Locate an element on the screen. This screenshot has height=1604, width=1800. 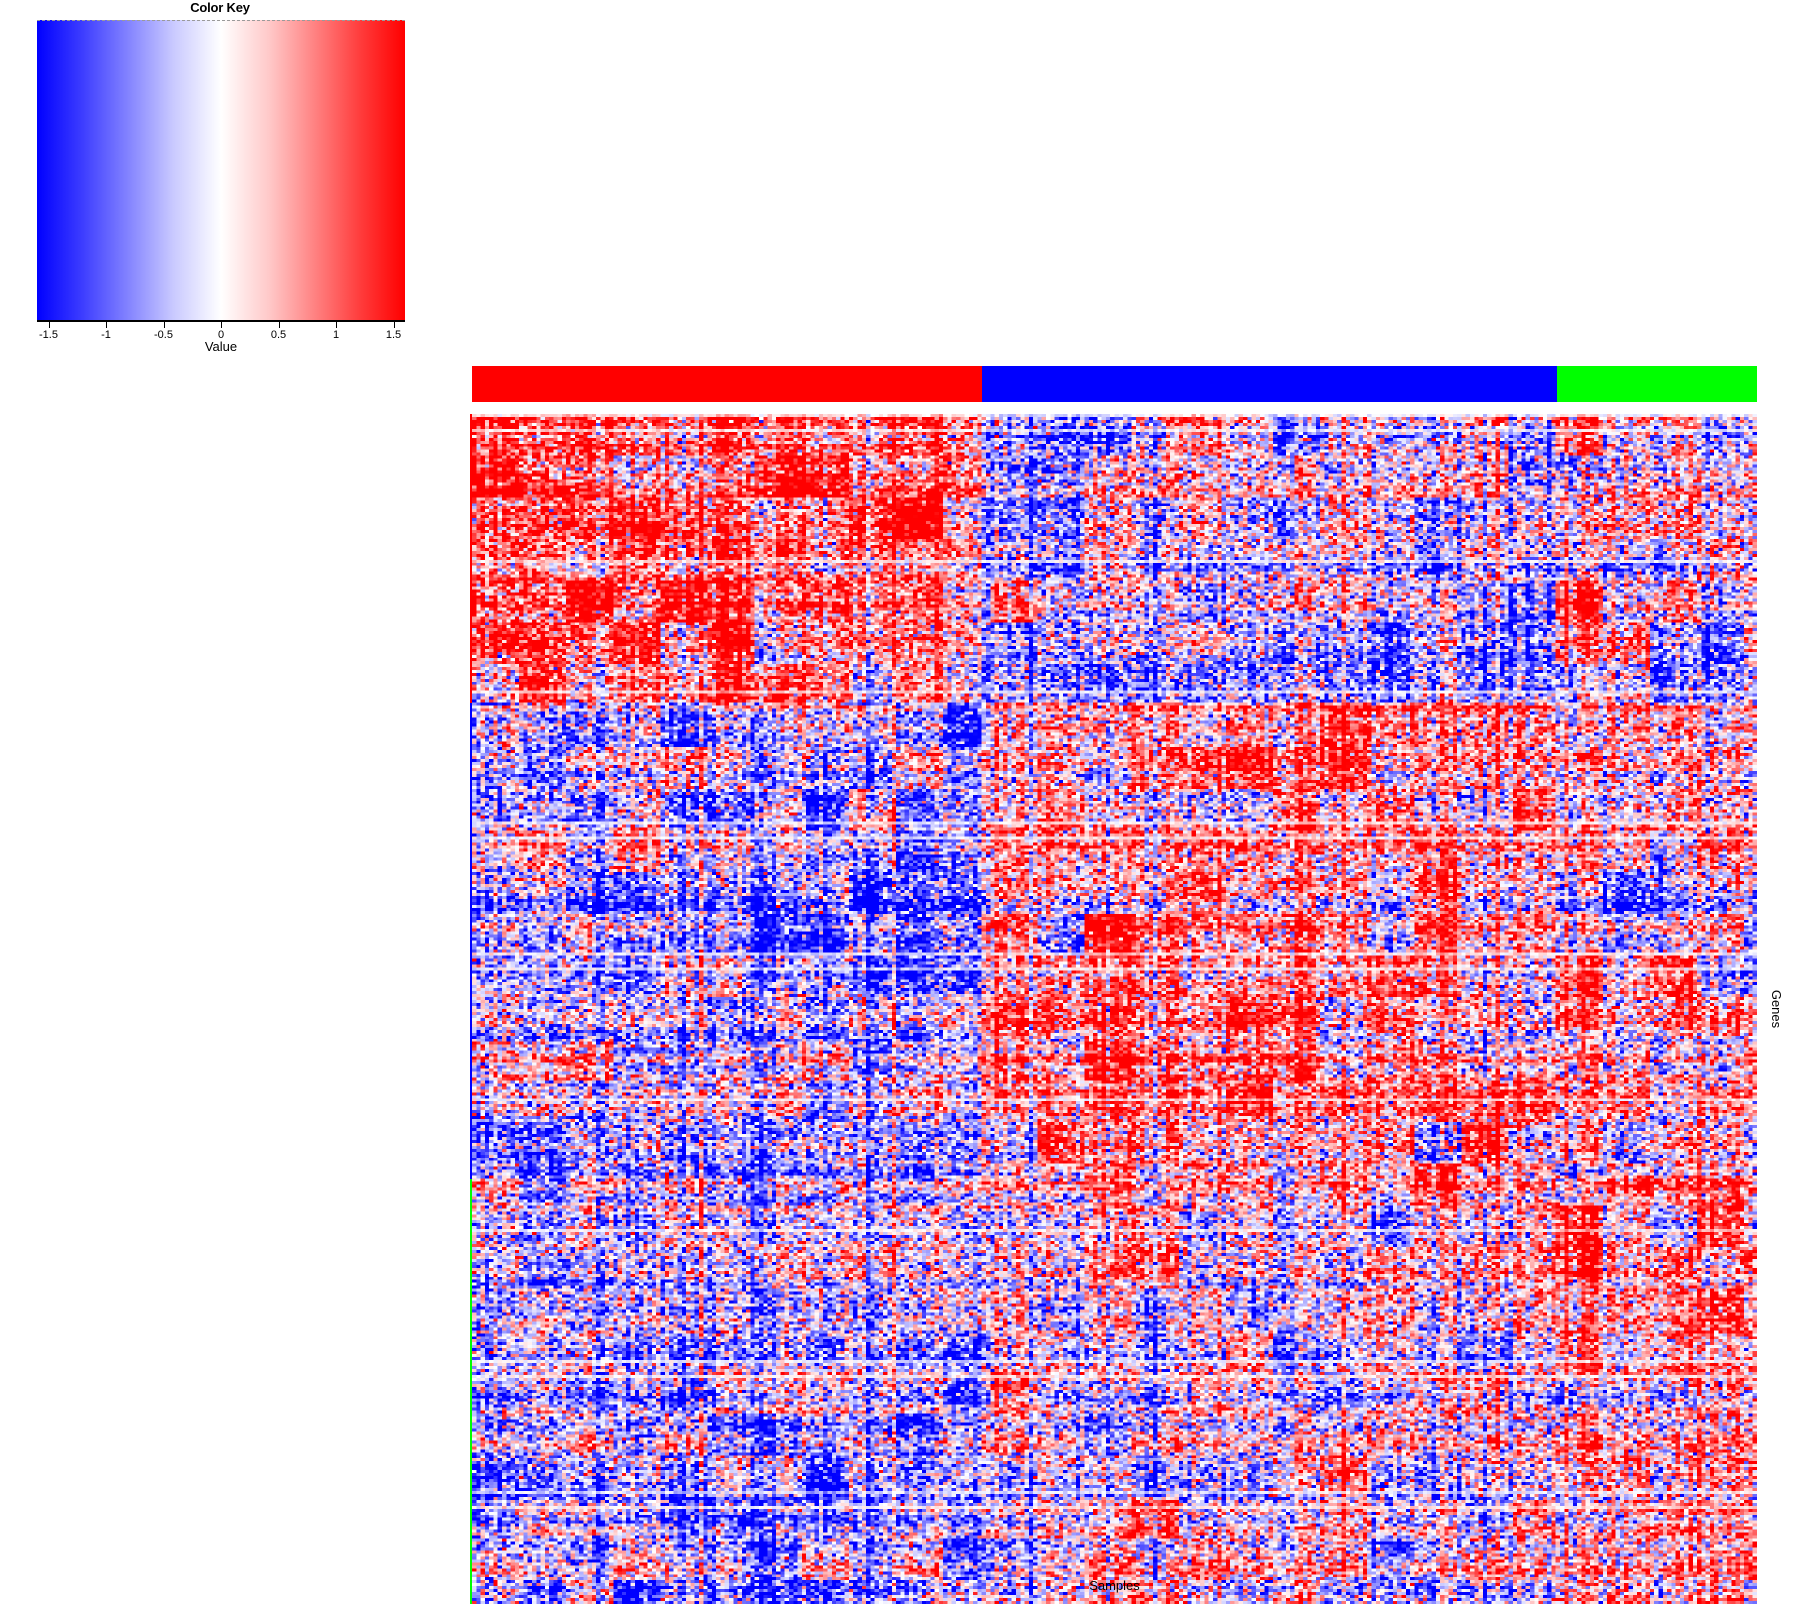
color-key-panel: Color Key -1.5 -1 -0.5 0 0.5 1 1.5 Value is located at coordinates (230, 200).